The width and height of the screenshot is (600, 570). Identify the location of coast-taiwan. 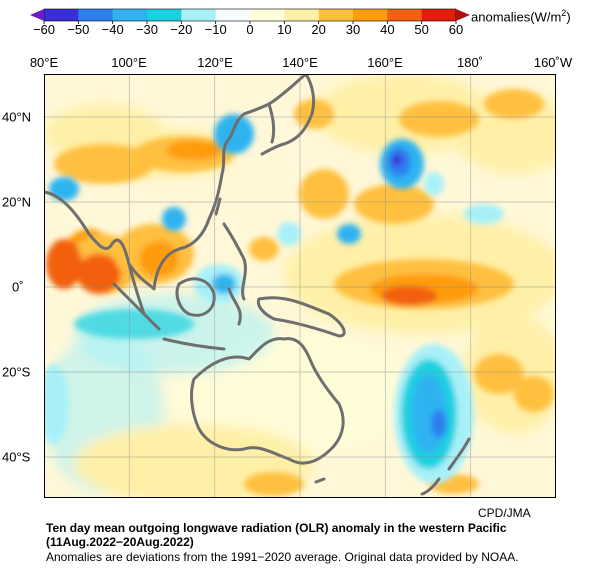
(218, 206).